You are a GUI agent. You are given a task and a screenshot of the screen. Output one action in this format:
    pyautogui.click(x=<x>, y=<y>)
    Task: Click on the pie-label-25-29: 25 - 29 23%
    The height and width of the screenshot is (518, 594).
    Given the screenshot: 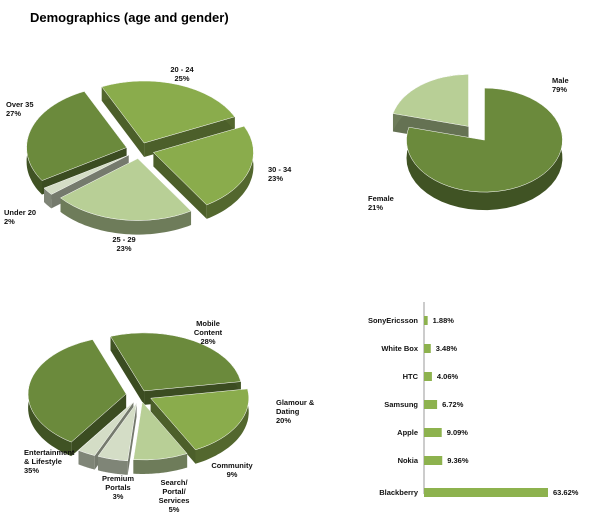 What is the action you would take?
    pyautogui.click(x=123, y=244)
    